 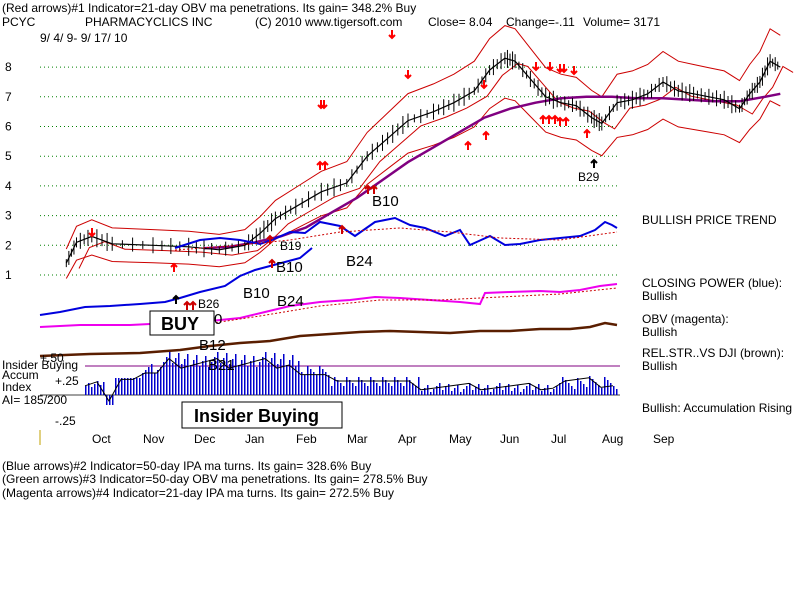 I want to click on label-b21: B21, so click(x=221, y=365).